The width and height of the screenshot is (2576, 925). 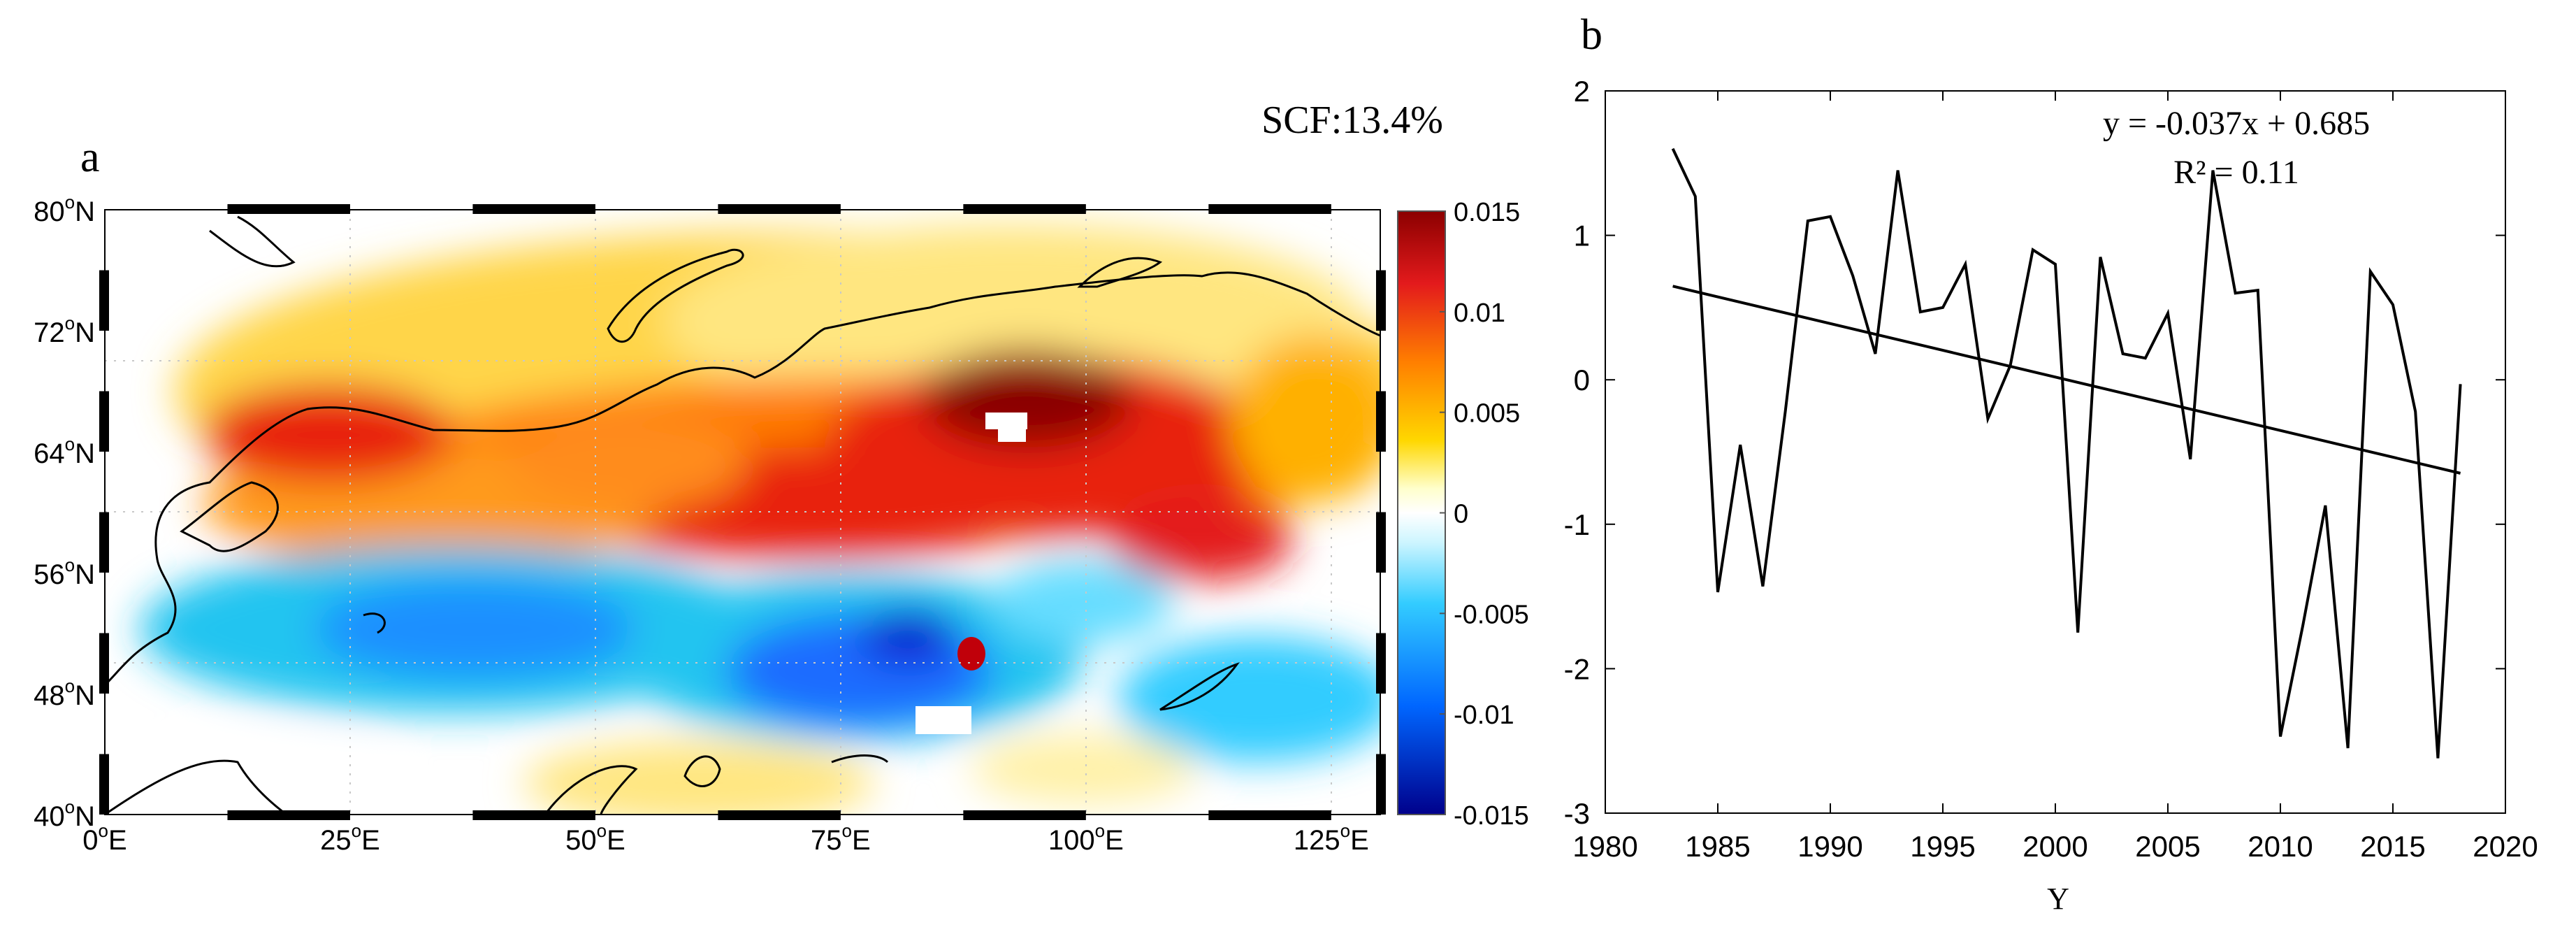 I want to click on r-squared-label: R² = 0.11, so click(x=2236, y=173).